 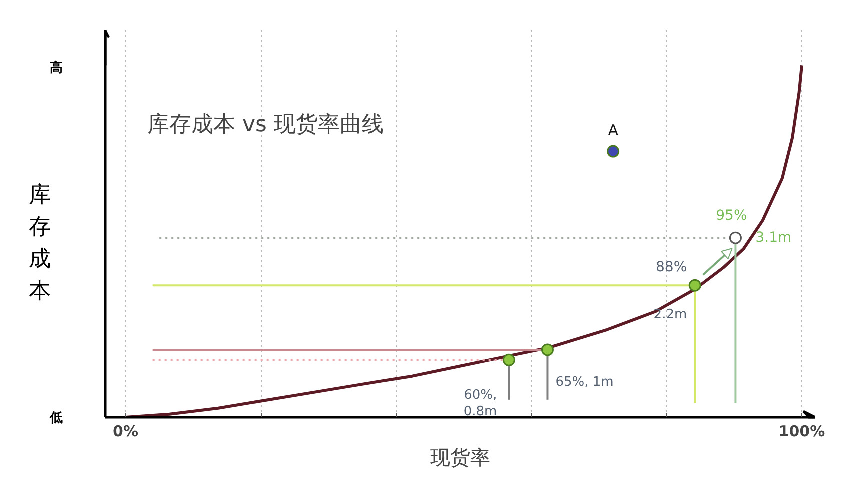 I want to click on annotation: 3.1m, so click(x=774, y=238).